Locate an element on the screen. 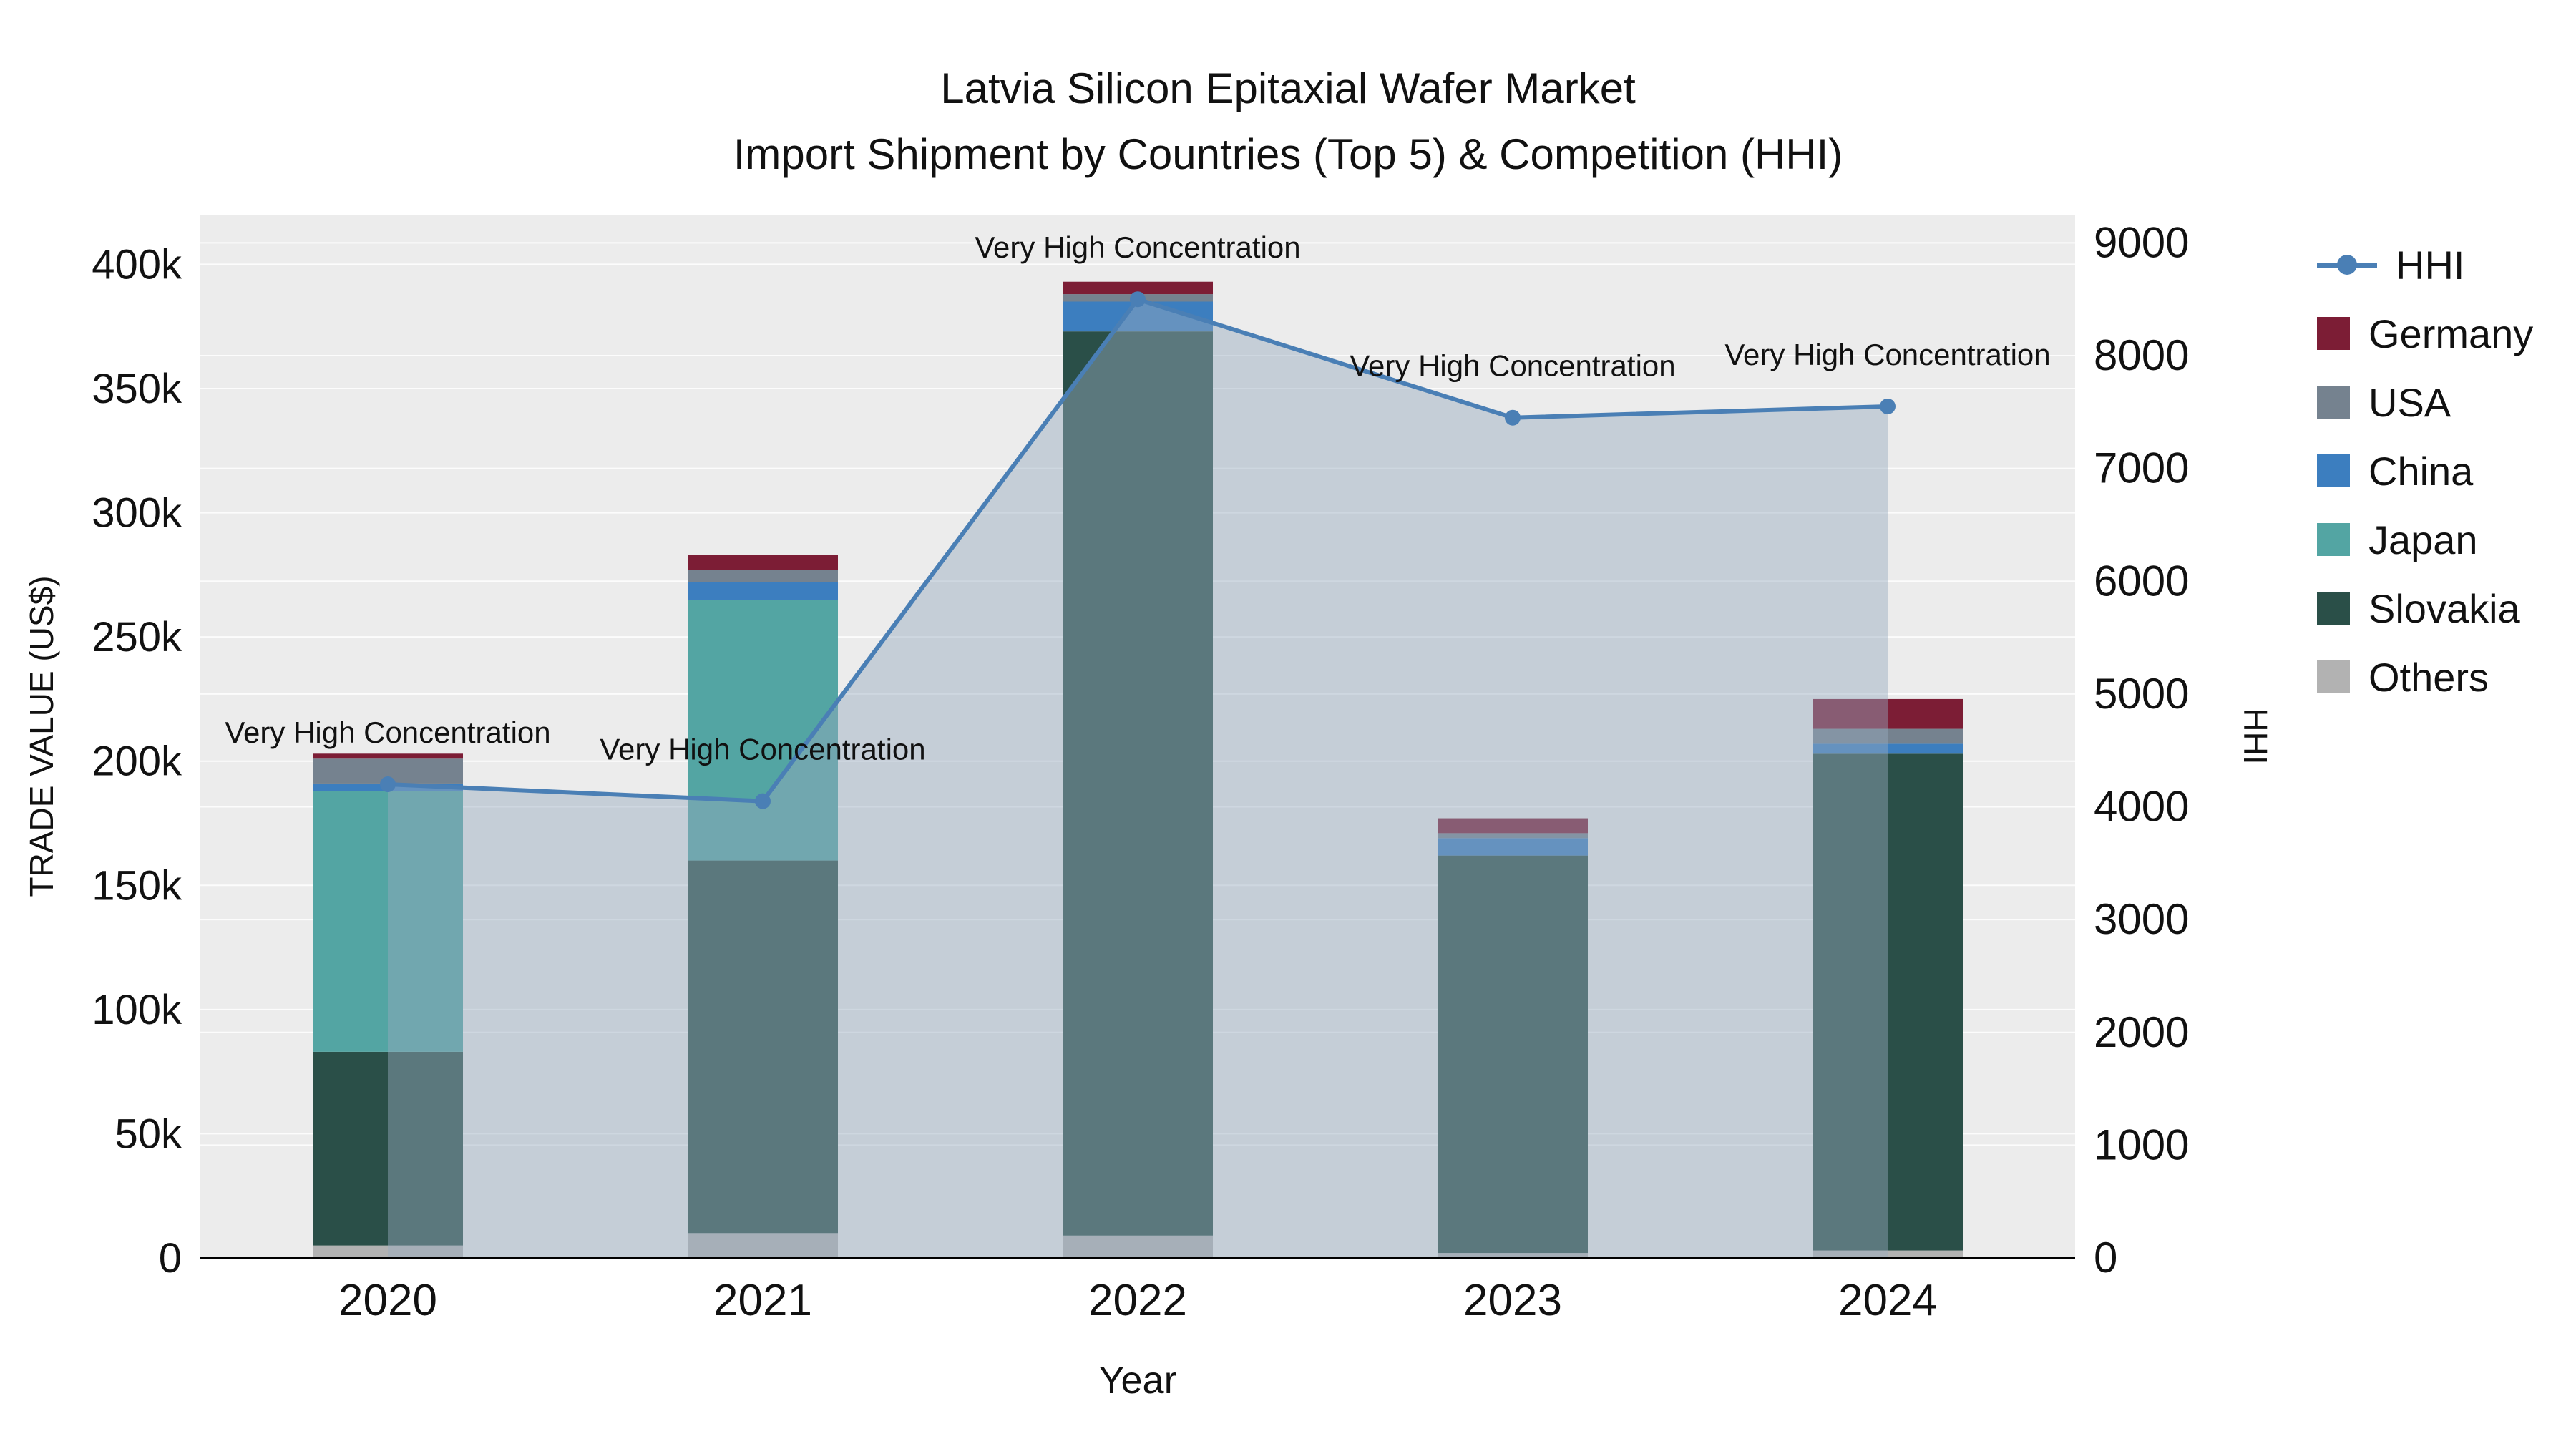  left-axis-tick: 200k is located at coordinates (137, 761).